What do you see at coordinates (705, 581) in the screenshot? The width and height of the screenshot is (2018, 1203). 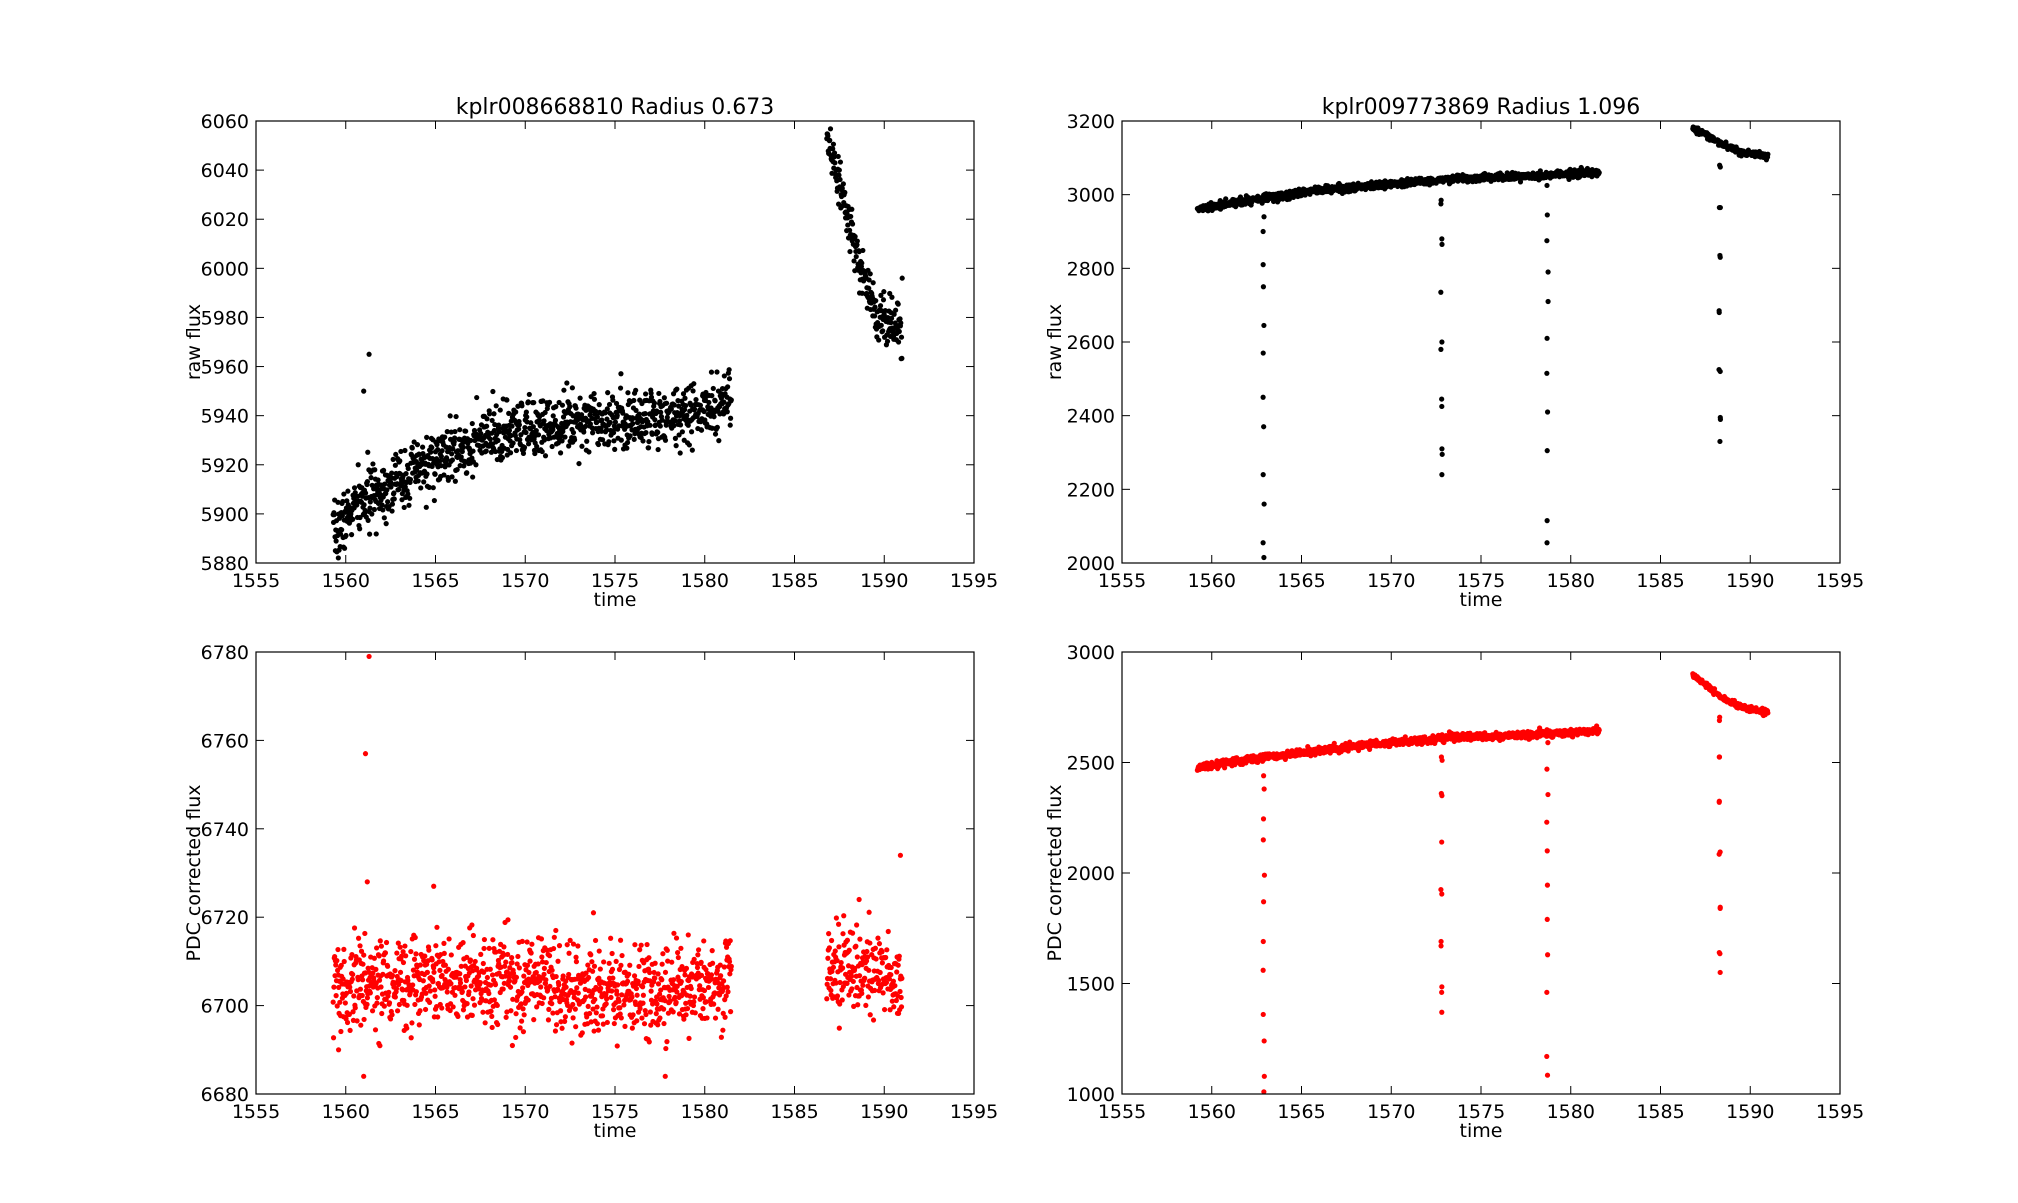 I see `x-tick-label: 1580` at bounding box center [705, 581].